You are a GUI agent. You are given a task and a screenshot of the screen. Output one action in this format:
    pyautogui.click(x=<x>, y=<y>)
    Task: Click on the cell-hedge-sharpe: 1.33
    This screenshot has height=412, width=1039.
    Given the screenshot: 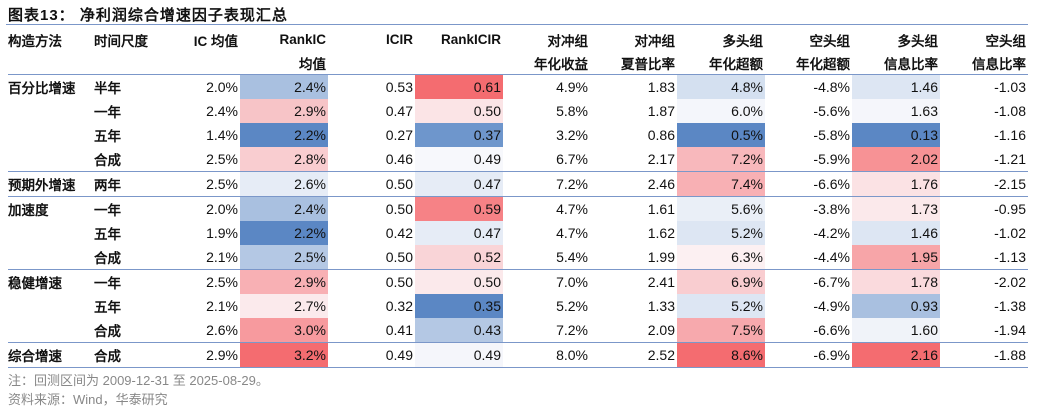 What is the action you would take?
    pyautogui.click(x=661, y=306)
    